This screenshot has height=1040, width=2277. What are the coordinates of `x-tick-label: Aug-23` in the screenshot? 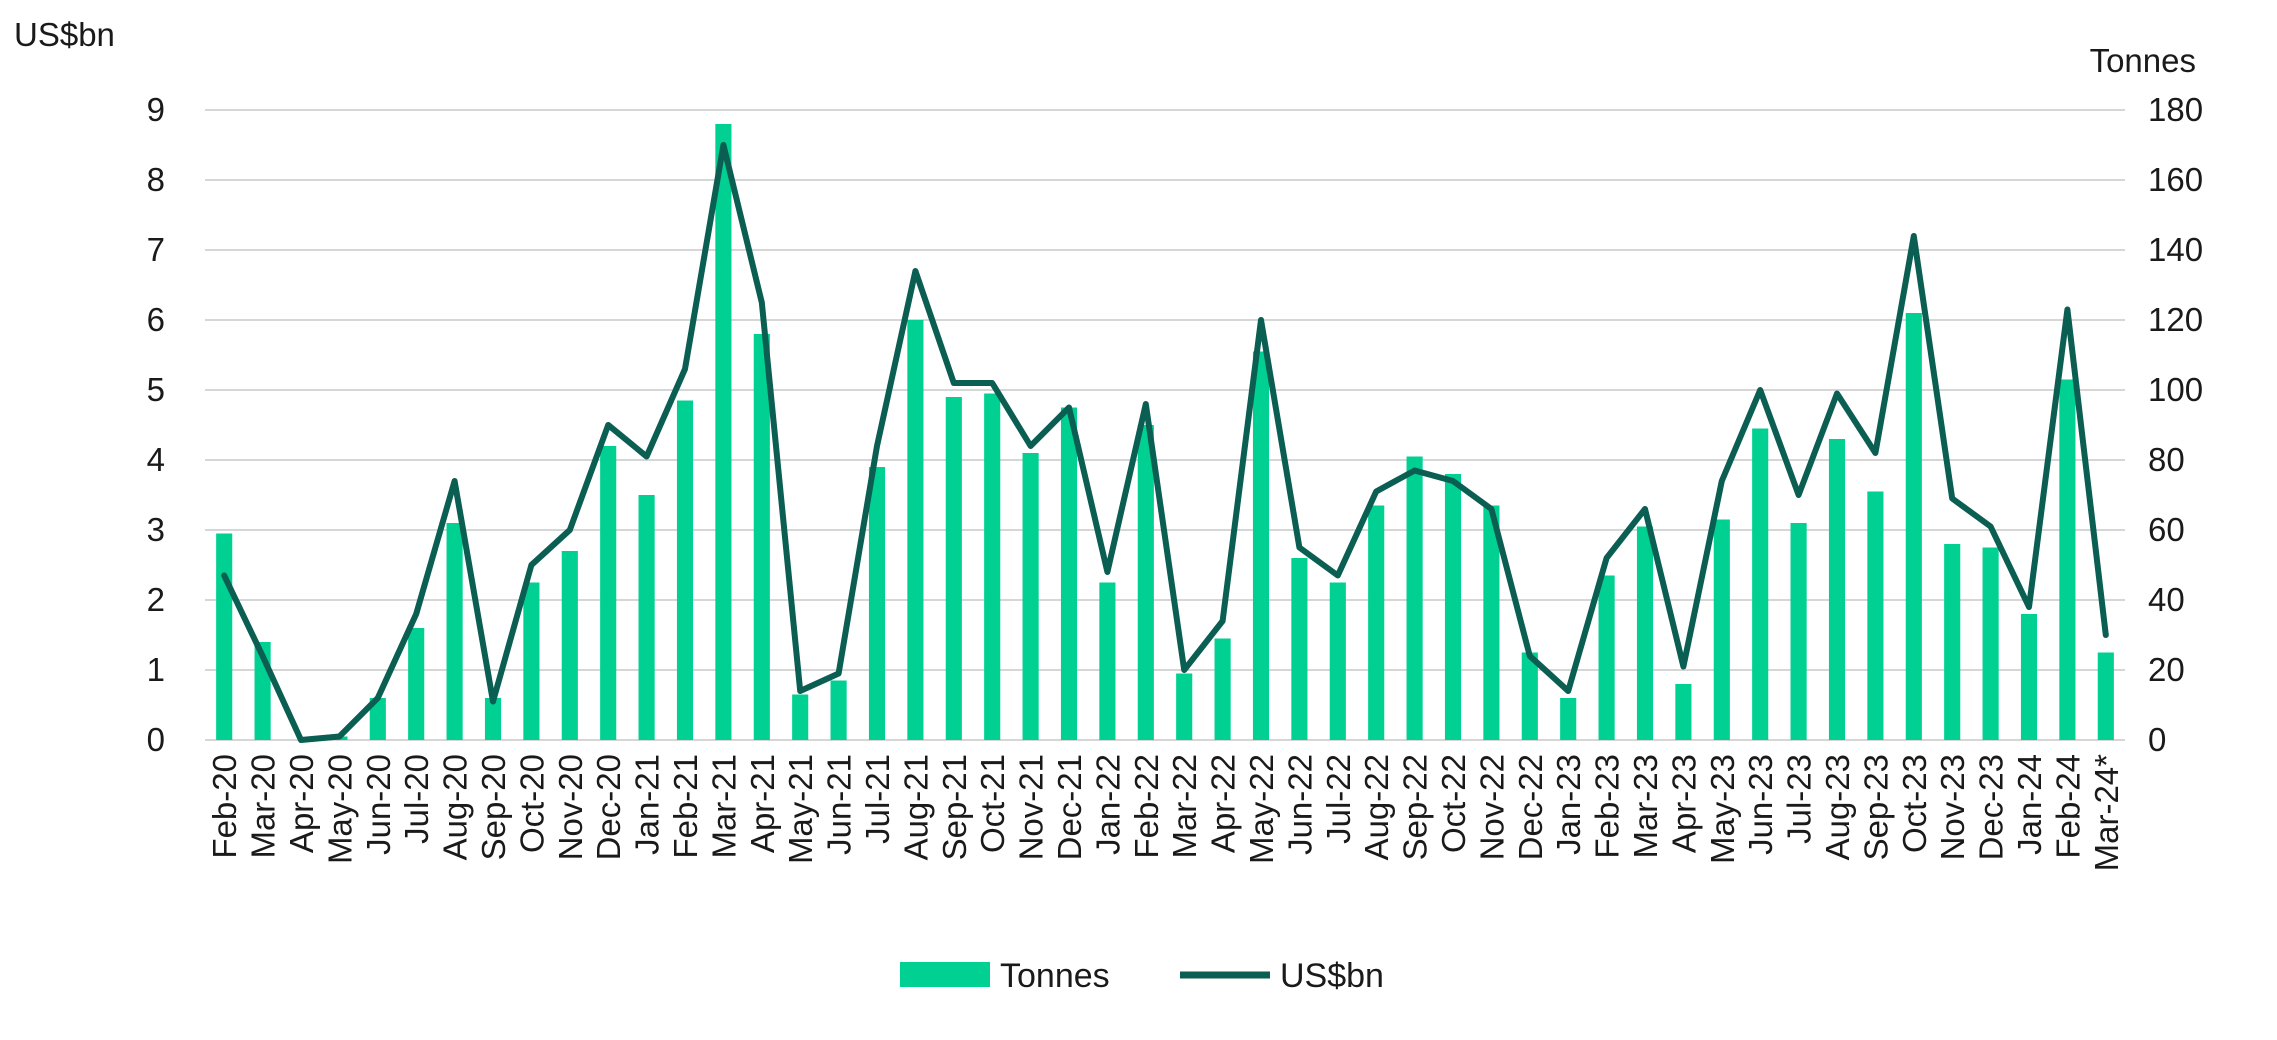 It's located at (1837, 807).